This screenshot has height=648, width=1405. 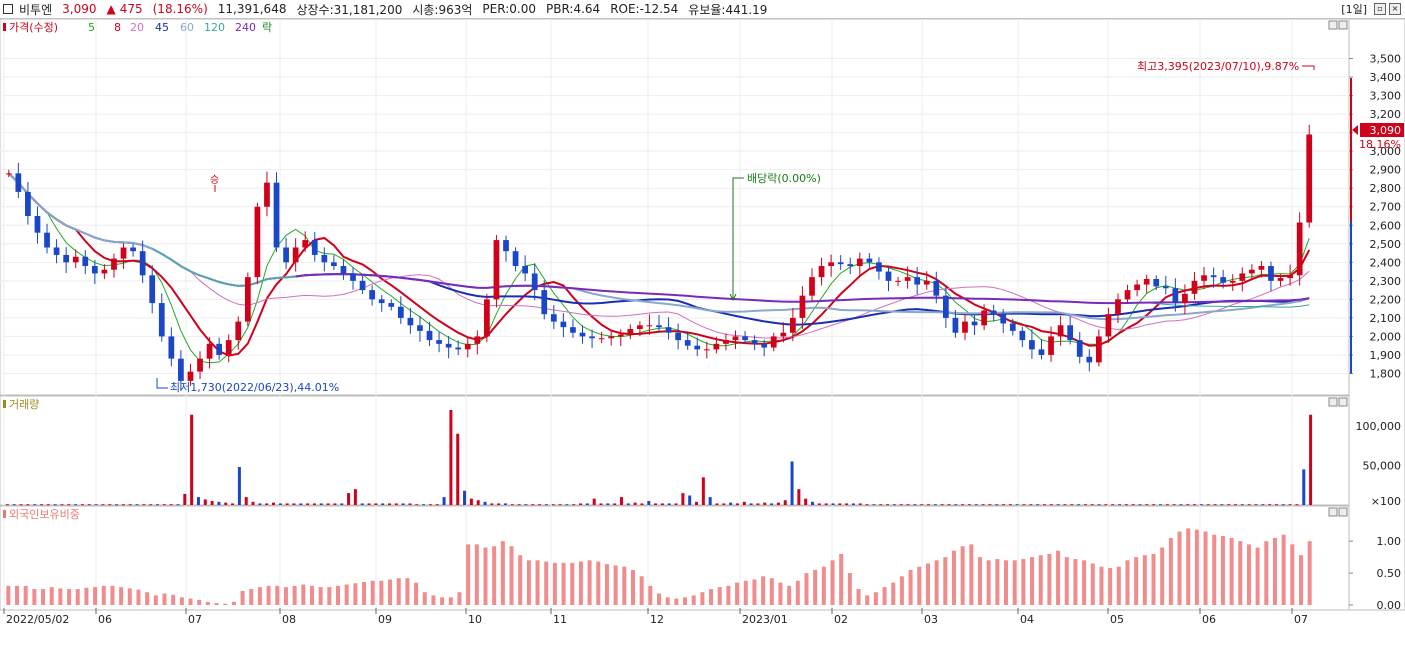 I want to click on y-tick-label: 2,700, so click(x=1386, y=207).